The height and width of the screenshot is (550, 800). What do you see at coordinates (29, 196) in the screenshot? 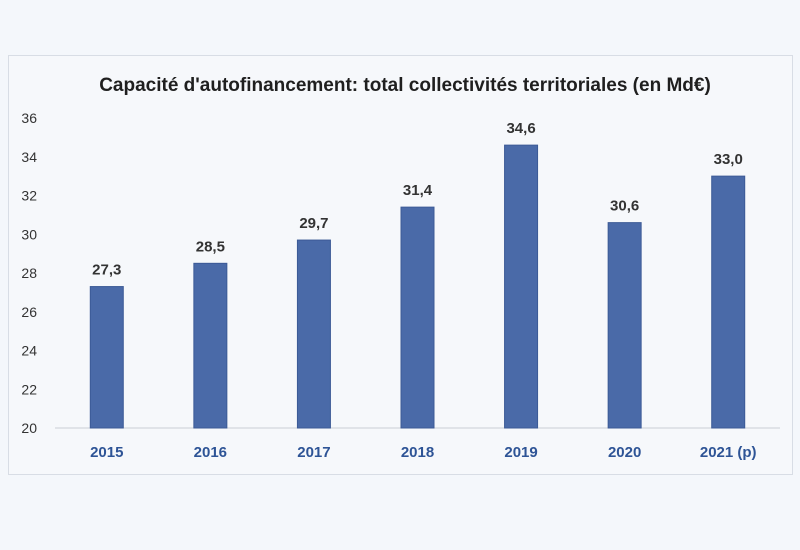
I see `y-tick-label: 32` at bounding box center [29, 196].